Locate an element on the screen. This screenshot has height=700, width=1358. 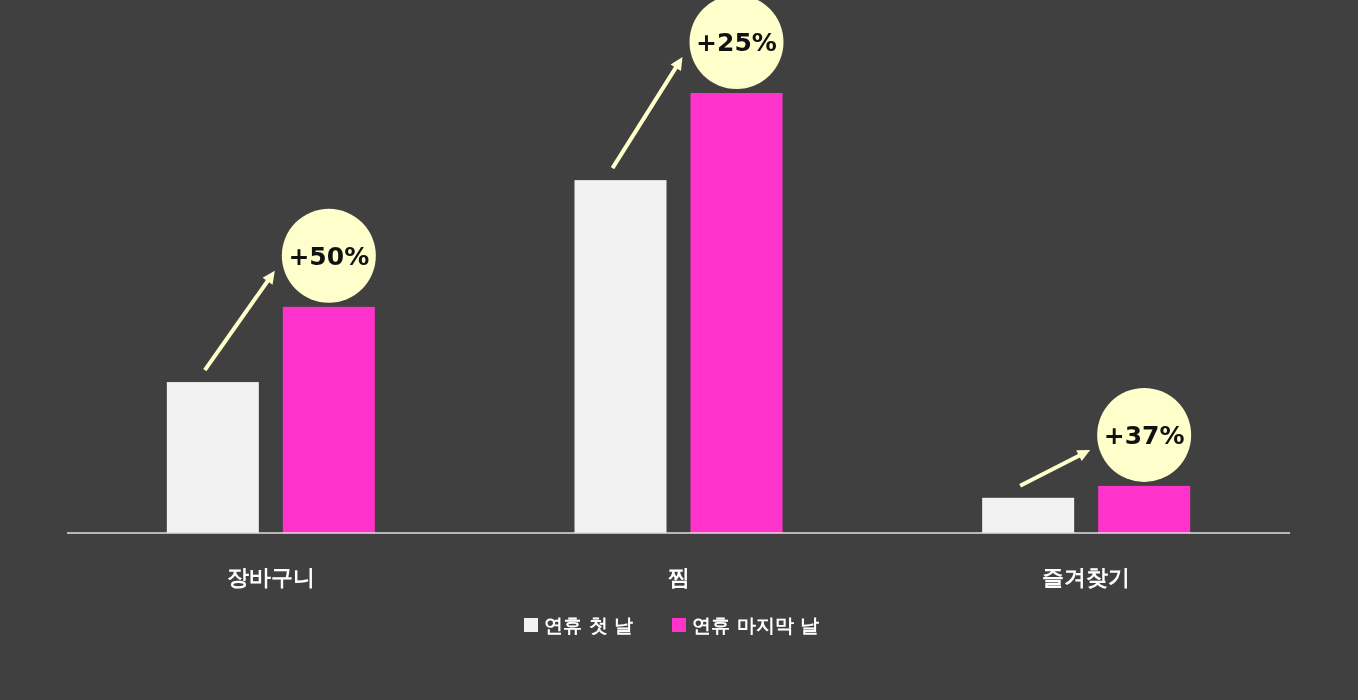
legend-label: 연휴 첫 날 is located at coordinates (589, 625).